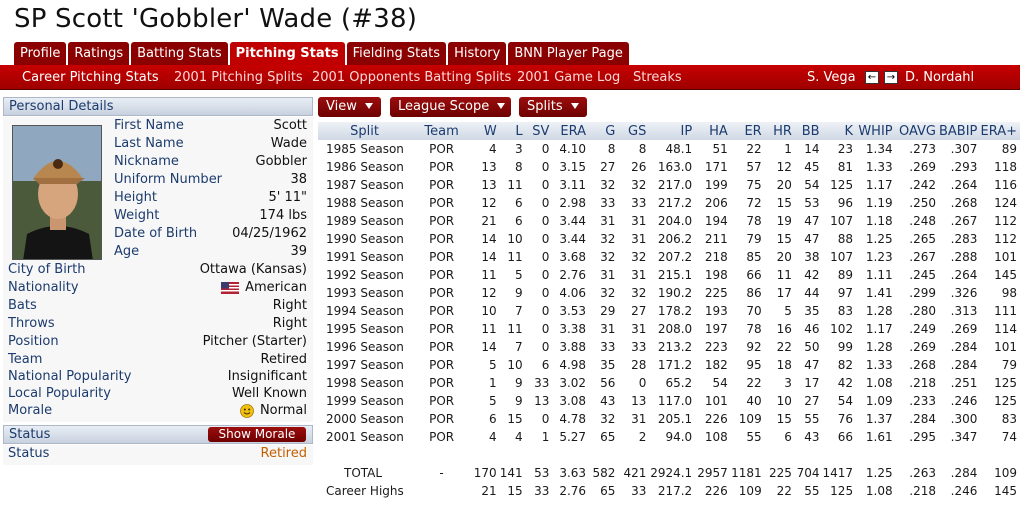  I want to click on table-cell: 4.06, so click(573, 293).